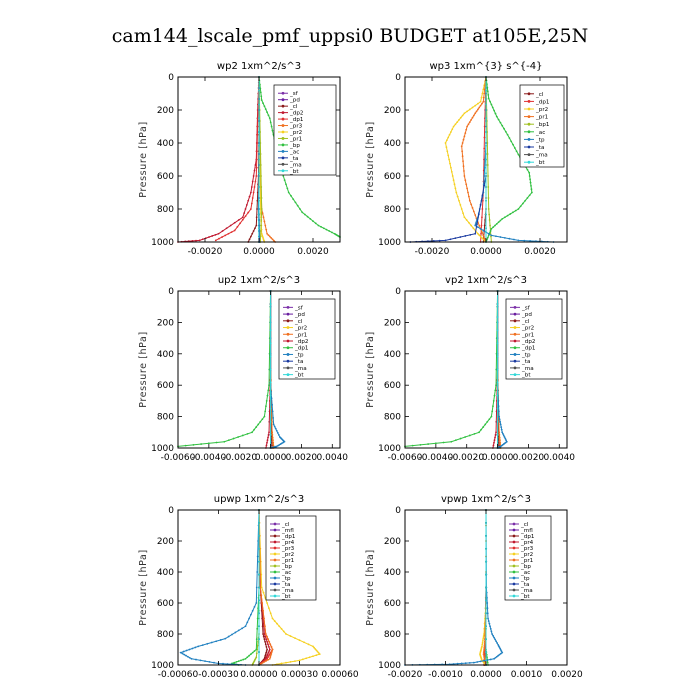 Image resolution: width=700 pixels, height=700 pixels. Describe the element at coordinates (392, 635) in the screenshot. I see `y-tick-label: 800` at that location.